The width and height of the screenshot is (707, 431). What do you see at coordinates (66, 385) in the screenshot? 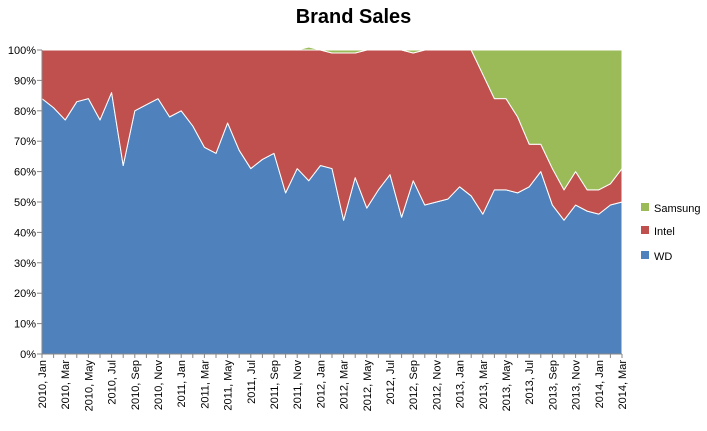
I see `x-tick-label: 2010, Mar` at bounding box center [66, 385].